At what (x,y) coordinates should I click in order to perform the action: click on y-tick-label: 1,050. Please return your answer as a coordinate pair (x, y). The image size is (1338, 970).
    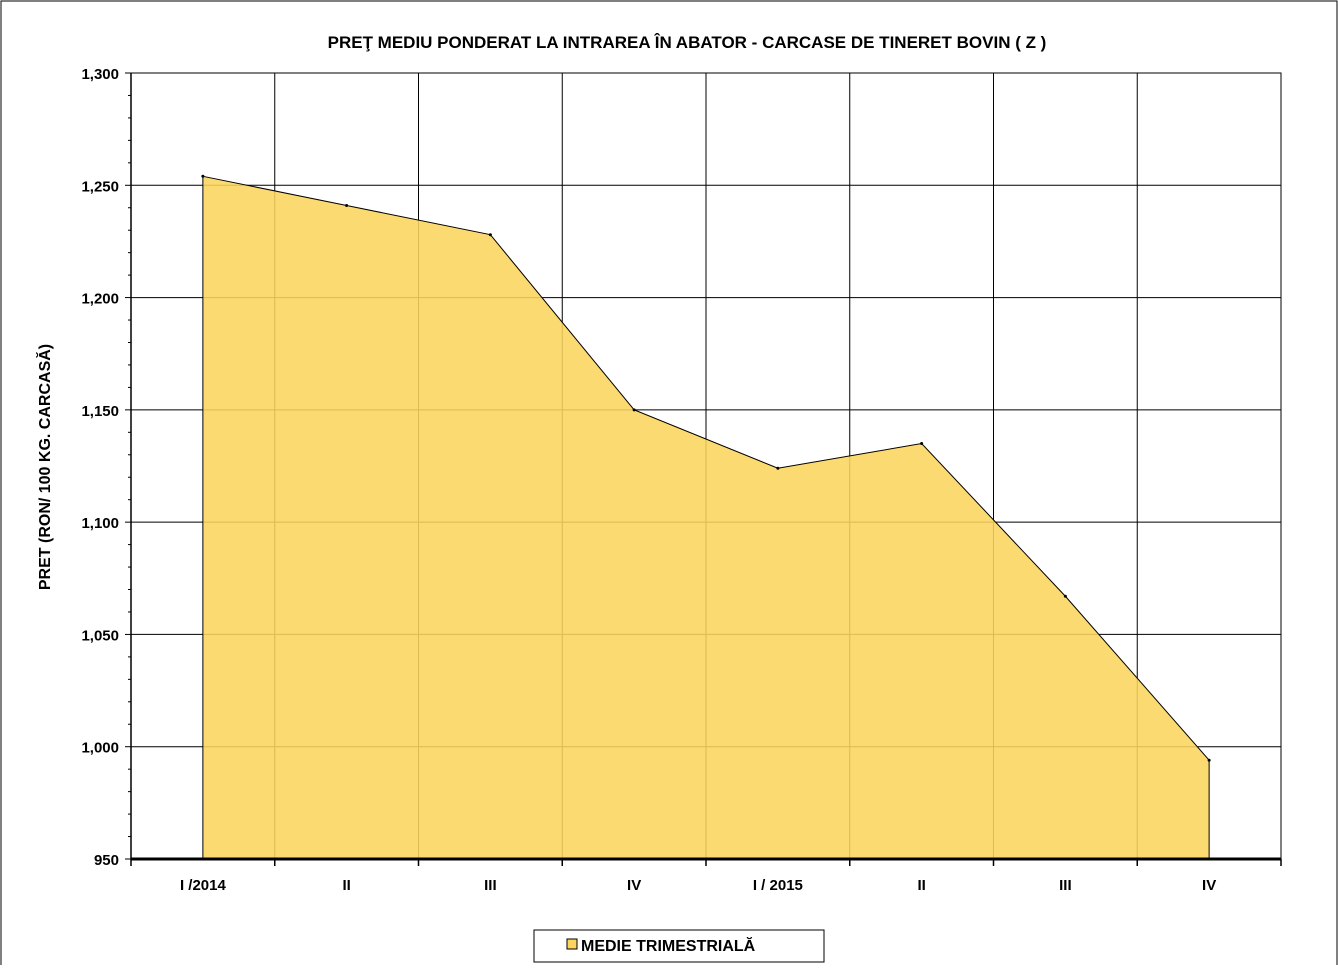
    Looking at the image, I should click on (100, 635).